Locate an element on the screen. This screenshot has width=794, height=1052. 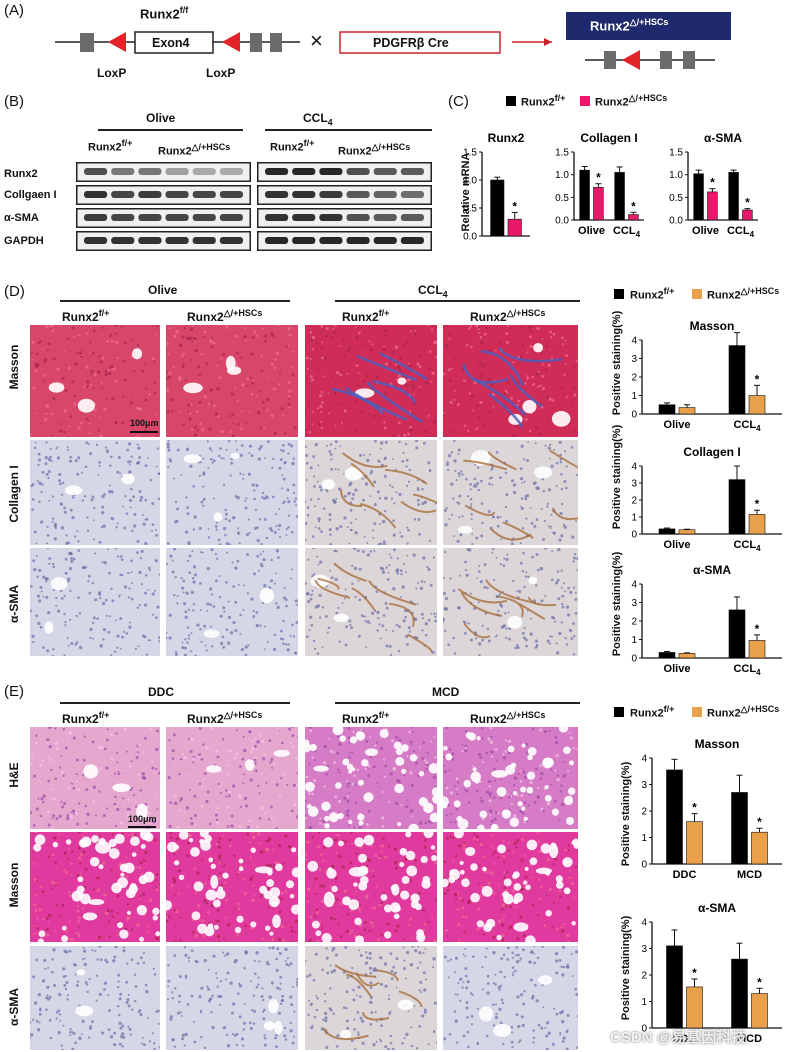
chart-title: α-SMA is located at coordinates (712, 570).